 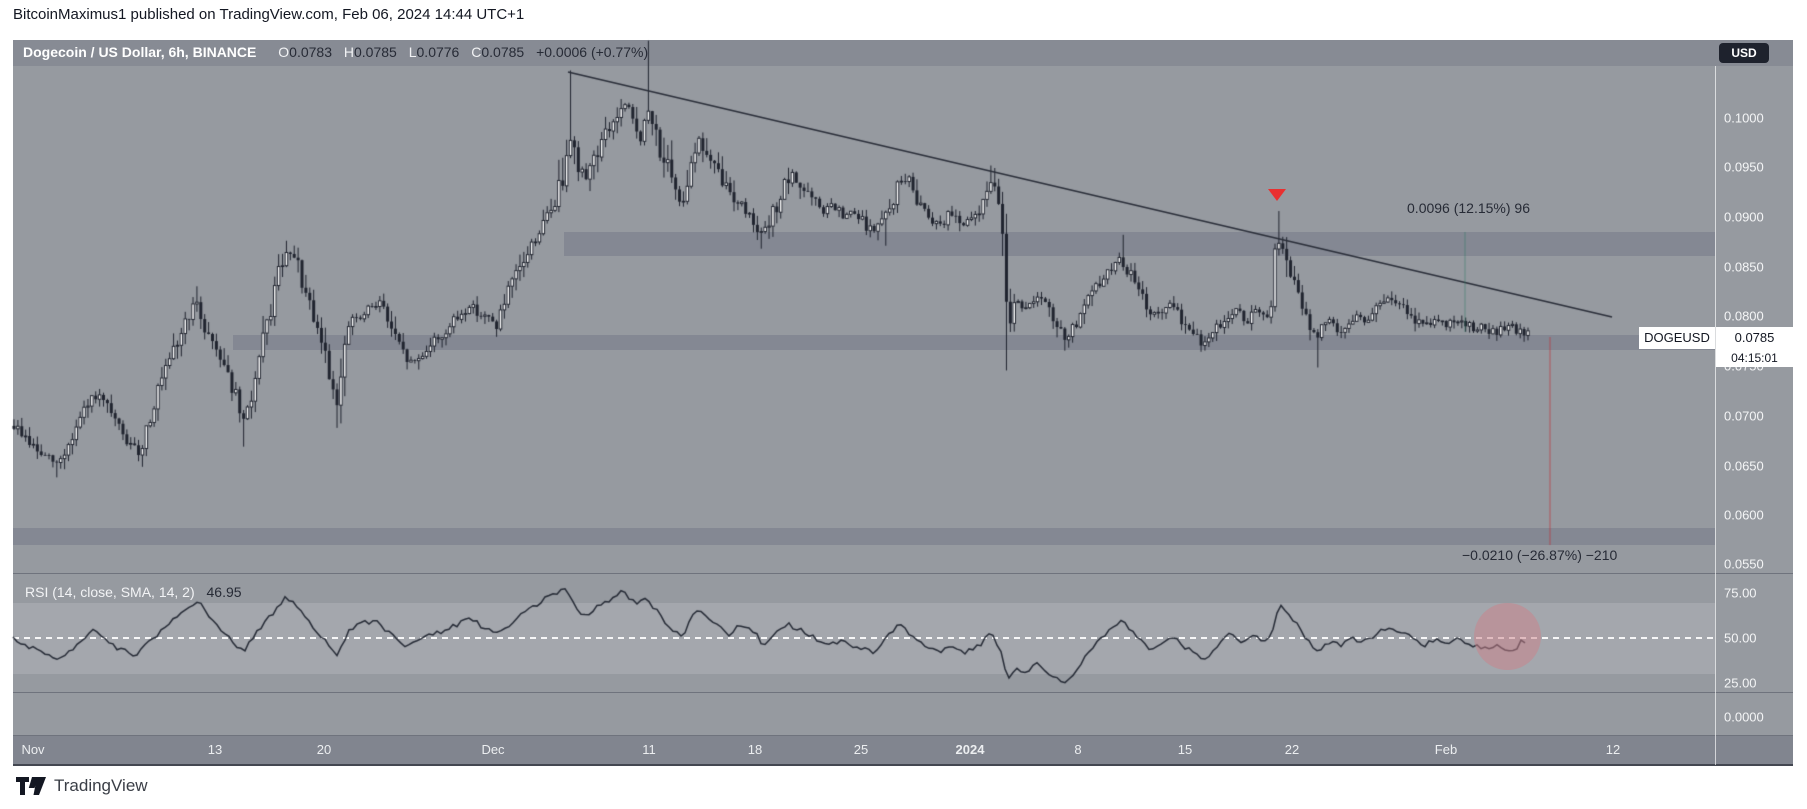 What do you see at coordinates (224, 592) in the screenshot?
I see `rsi-indicator-value: 46.95` at bounding box center [224, 592].